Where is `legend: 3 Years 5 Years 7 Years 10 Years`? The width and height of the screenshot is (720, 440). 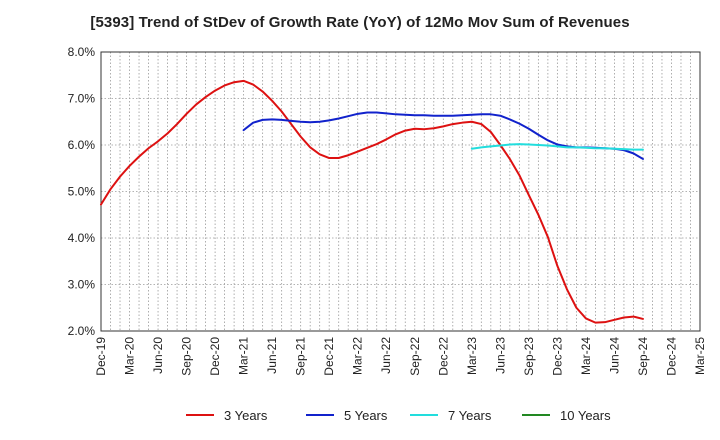
legend: 3 Years 5 Years 7 Years 10 Years is located at coordinates (398, 415).